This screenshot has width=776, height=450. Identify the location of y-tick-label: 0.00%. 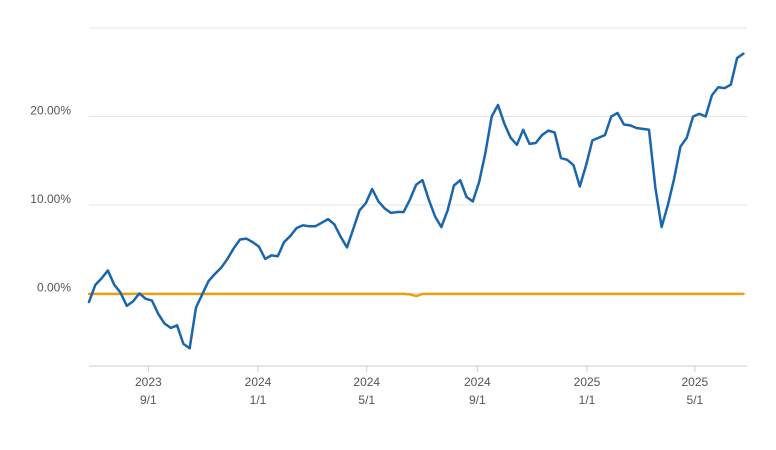
(54, 288).